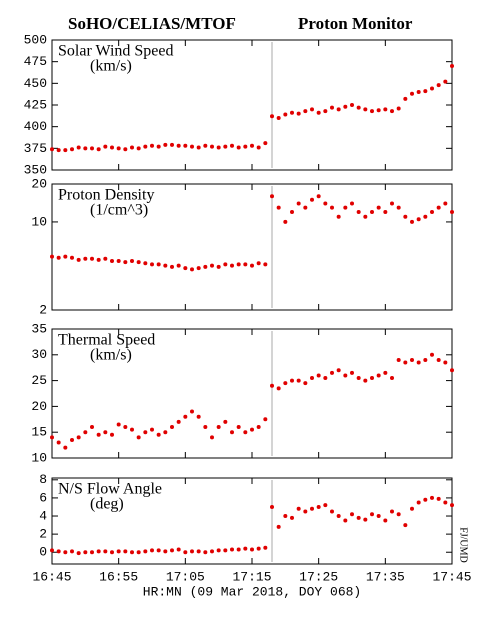  I want to click on y-tick-label: 6, so click(43, 497).